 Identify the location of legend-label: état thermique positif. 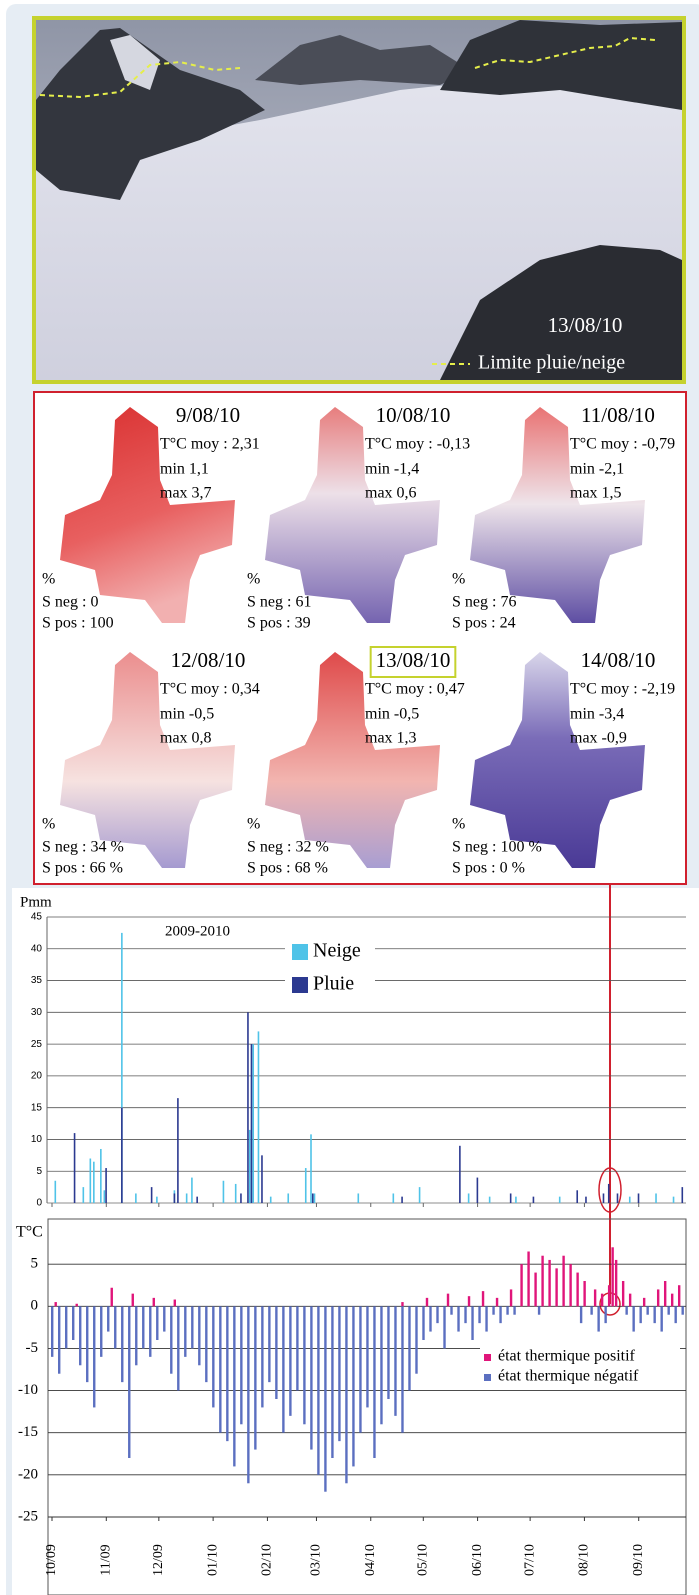
(567, 1356).